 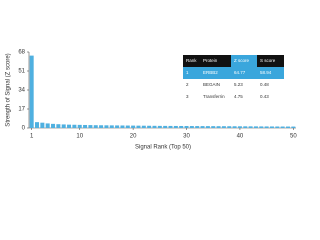 What do you see at coordinates (187, 84) in the screenshot?
I see `table-cell: 2` at bounding box center [187, 84].